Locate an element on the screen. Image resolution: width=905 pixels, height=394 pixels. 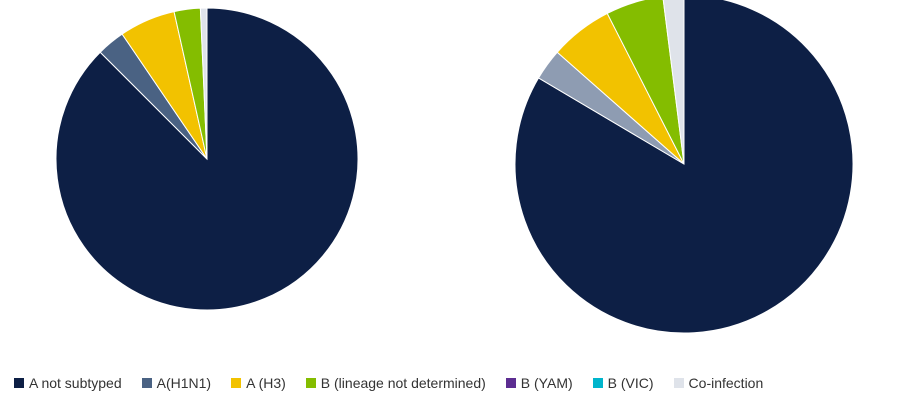
legend-item-b-lineage-not-determined: B (lineage not determined) is located at coordinates (395, 383).